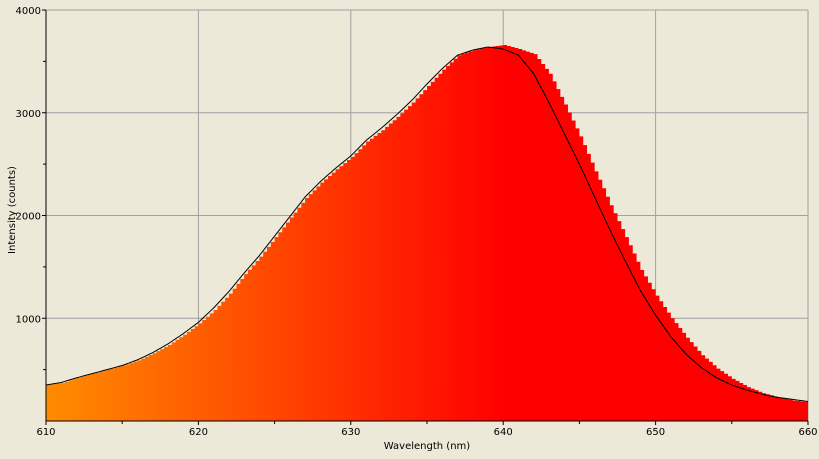  Describe the element at coordinates (28, 217) in the screenshot. I see `y-tick-label: 2000` at that location.